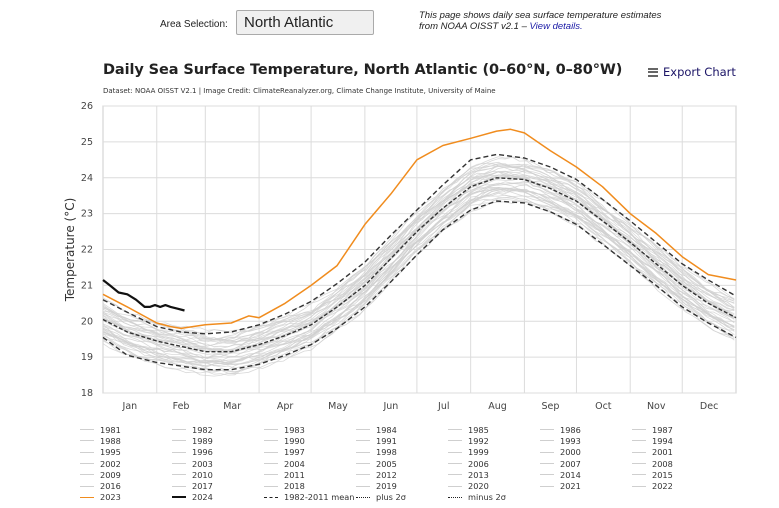 Image resolution: width=779 pixels, height=508 pixels. I want to click on legend-item-1995: 1995, so click(126, 452).